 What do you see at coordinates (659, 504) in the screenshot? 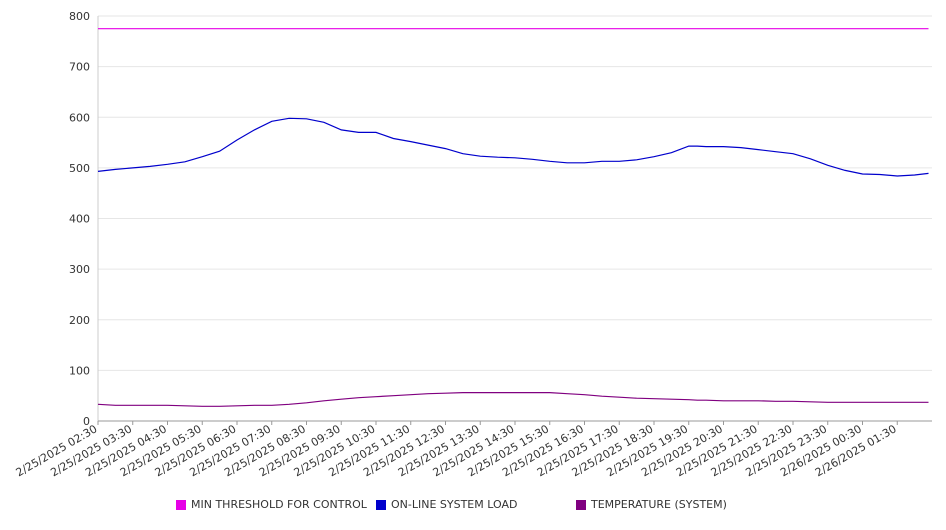
I see `legend-label-temperature: TEMPERATURE (SYSTEM)` at bounding box center [659, 504].